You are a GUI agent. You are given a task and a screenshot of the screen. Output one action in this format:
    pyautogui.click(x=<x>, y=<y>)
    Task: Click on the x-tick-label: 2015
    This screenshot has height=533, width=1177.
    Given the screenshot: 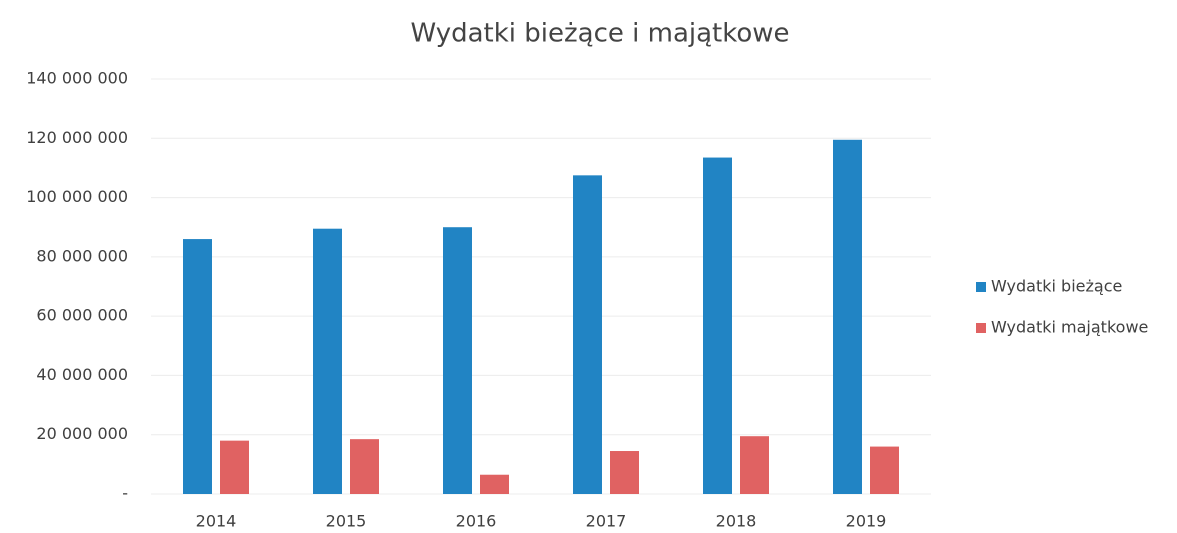 What is the action you would take?
    pyautogui.click(x=346, y=521)
    